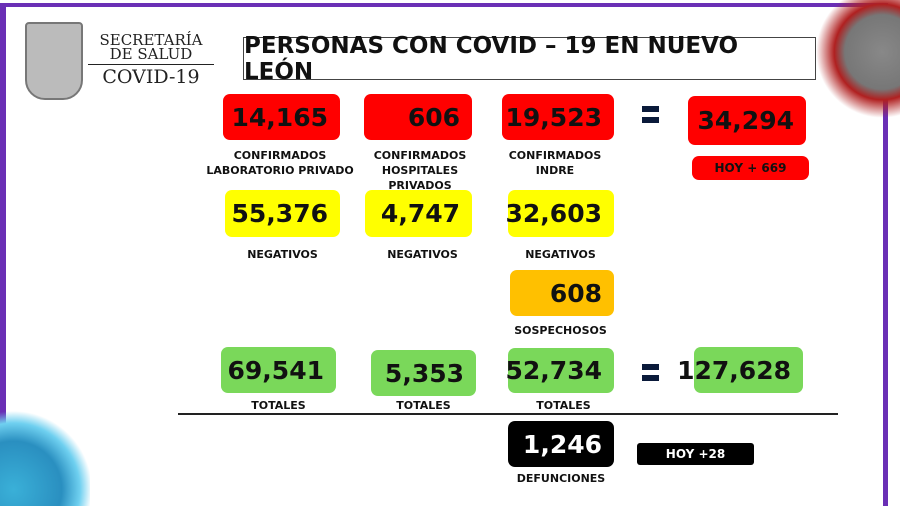  What do you see at coordinates (418, 117) in the screenshot?
I see `confirmed-hosp-privados-value: 606` at bounding box center [418, 117].